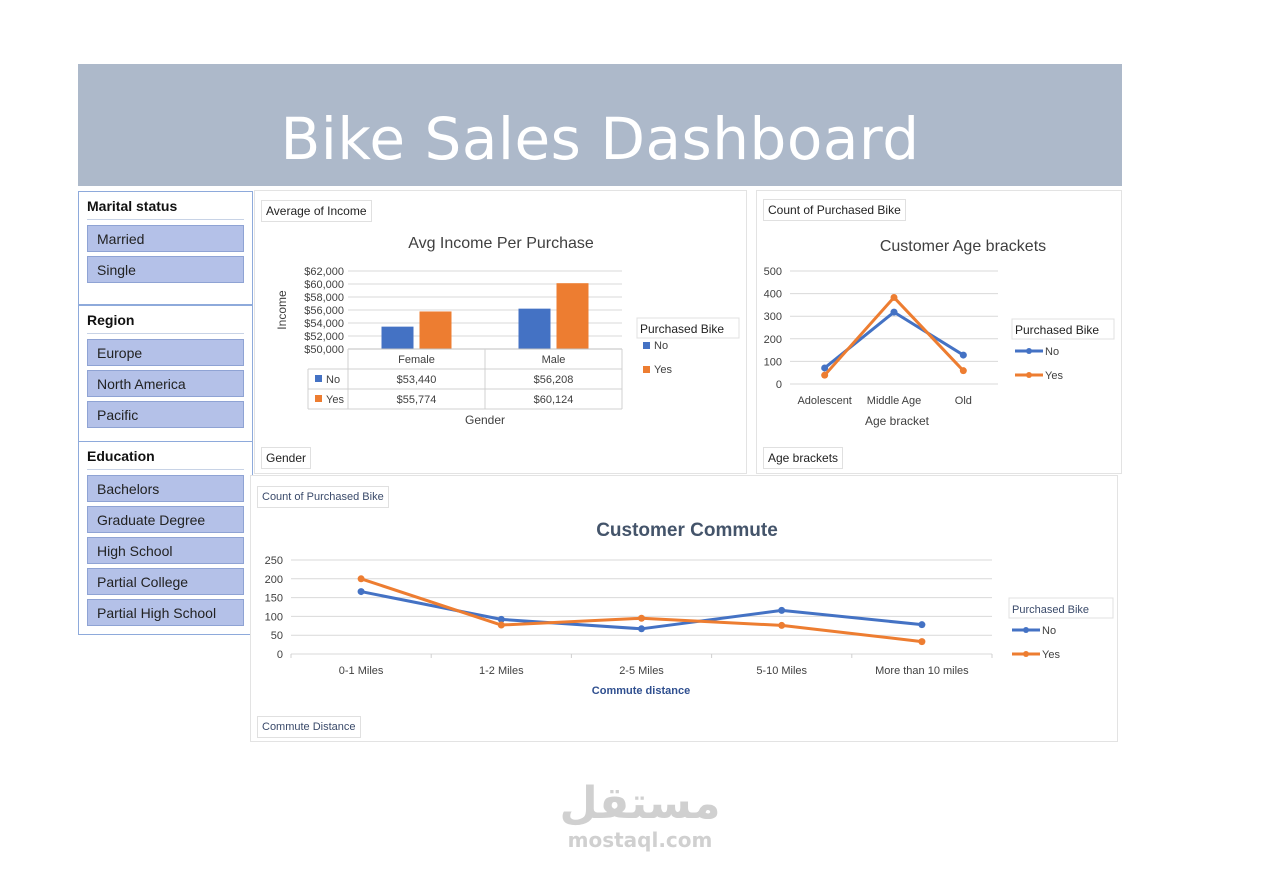  What do you see at coordinates (165, 550) in the screenshot?
I see `slicer-item-high-school: High School` at bounding box center [165, 550].